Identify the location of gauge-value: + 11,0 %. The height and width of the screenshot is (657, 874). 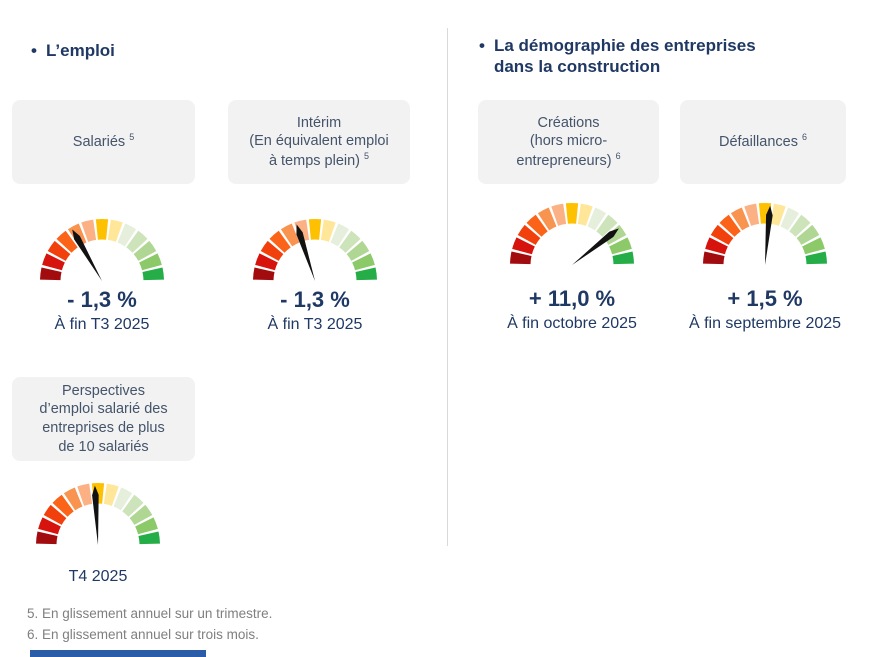
(572, 298).